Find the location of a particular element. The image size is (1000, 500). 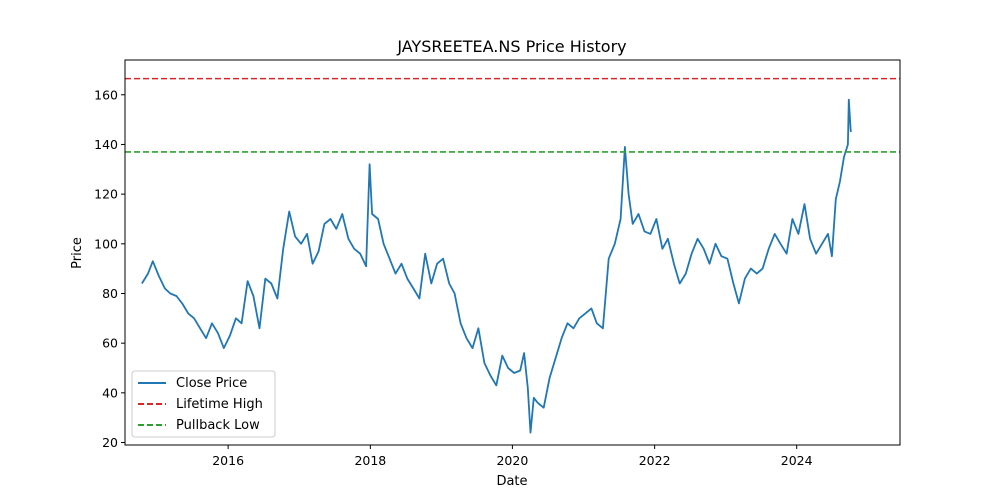

y-tick-label: 160 is located at coordinates (106, 94).